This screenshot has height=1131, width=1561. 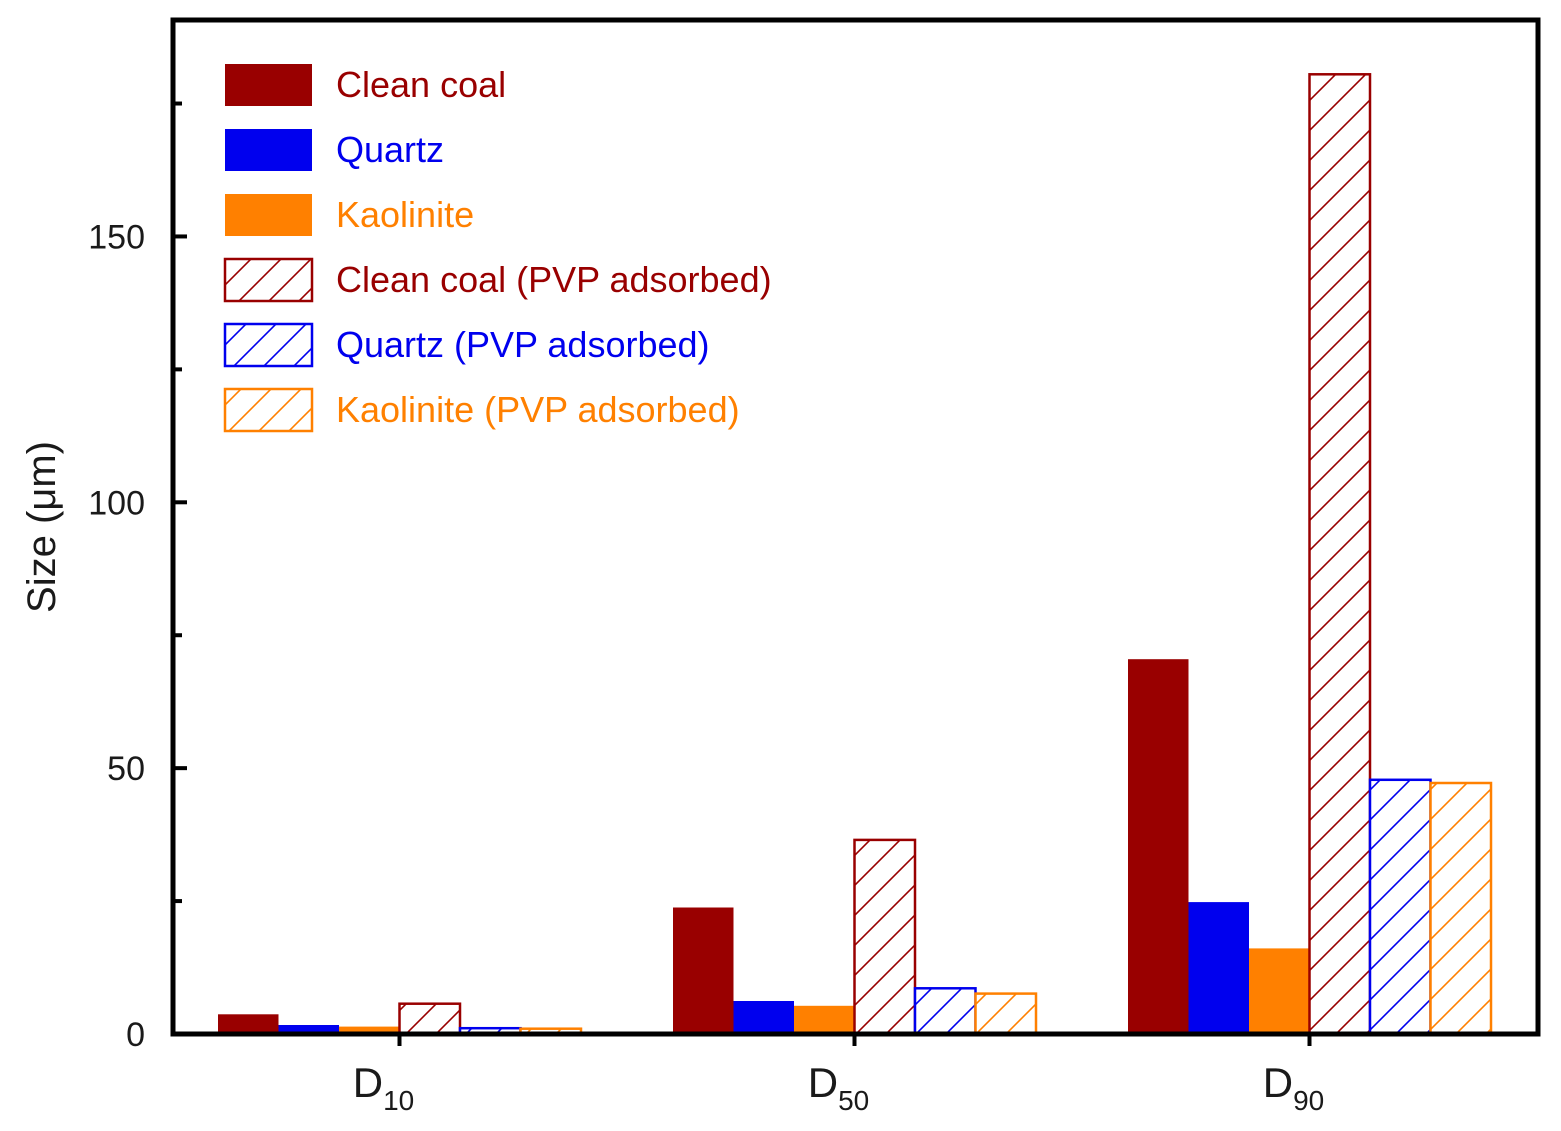 What do you see at coordinates (1158, 846) in the screenshot?
I see `bar-clean-coal-d90` at bounding box center [1158, 846].